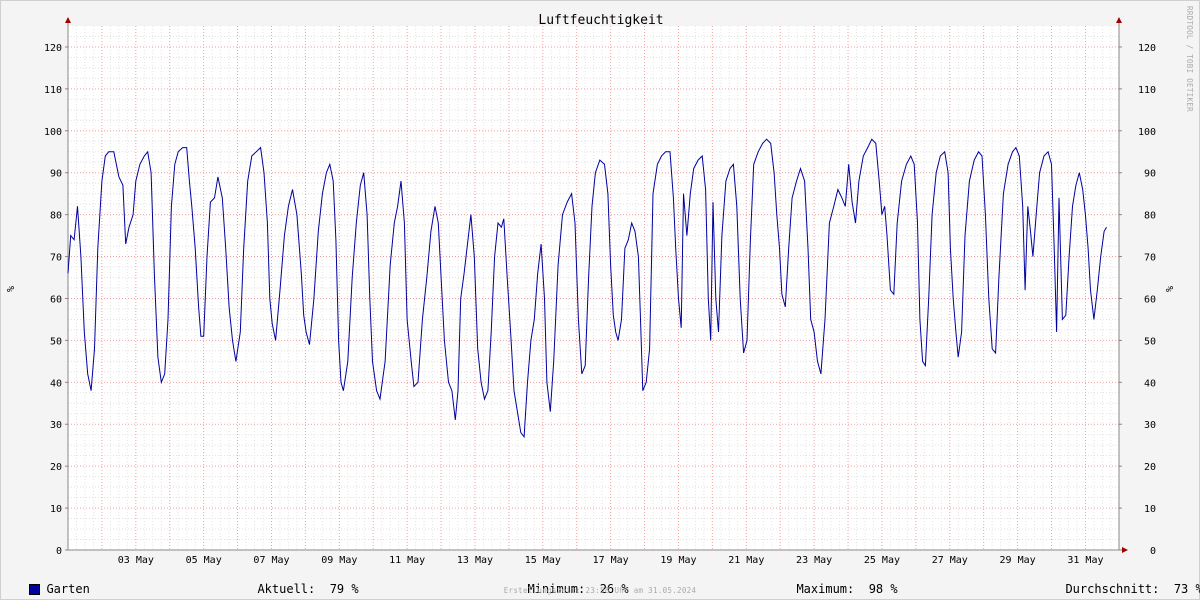 The width and height of the screenshot is (1200, 600). Describe the element at coordinates (68, 589) in the screenshot. I see `legend-series-name: Garten` at that location.